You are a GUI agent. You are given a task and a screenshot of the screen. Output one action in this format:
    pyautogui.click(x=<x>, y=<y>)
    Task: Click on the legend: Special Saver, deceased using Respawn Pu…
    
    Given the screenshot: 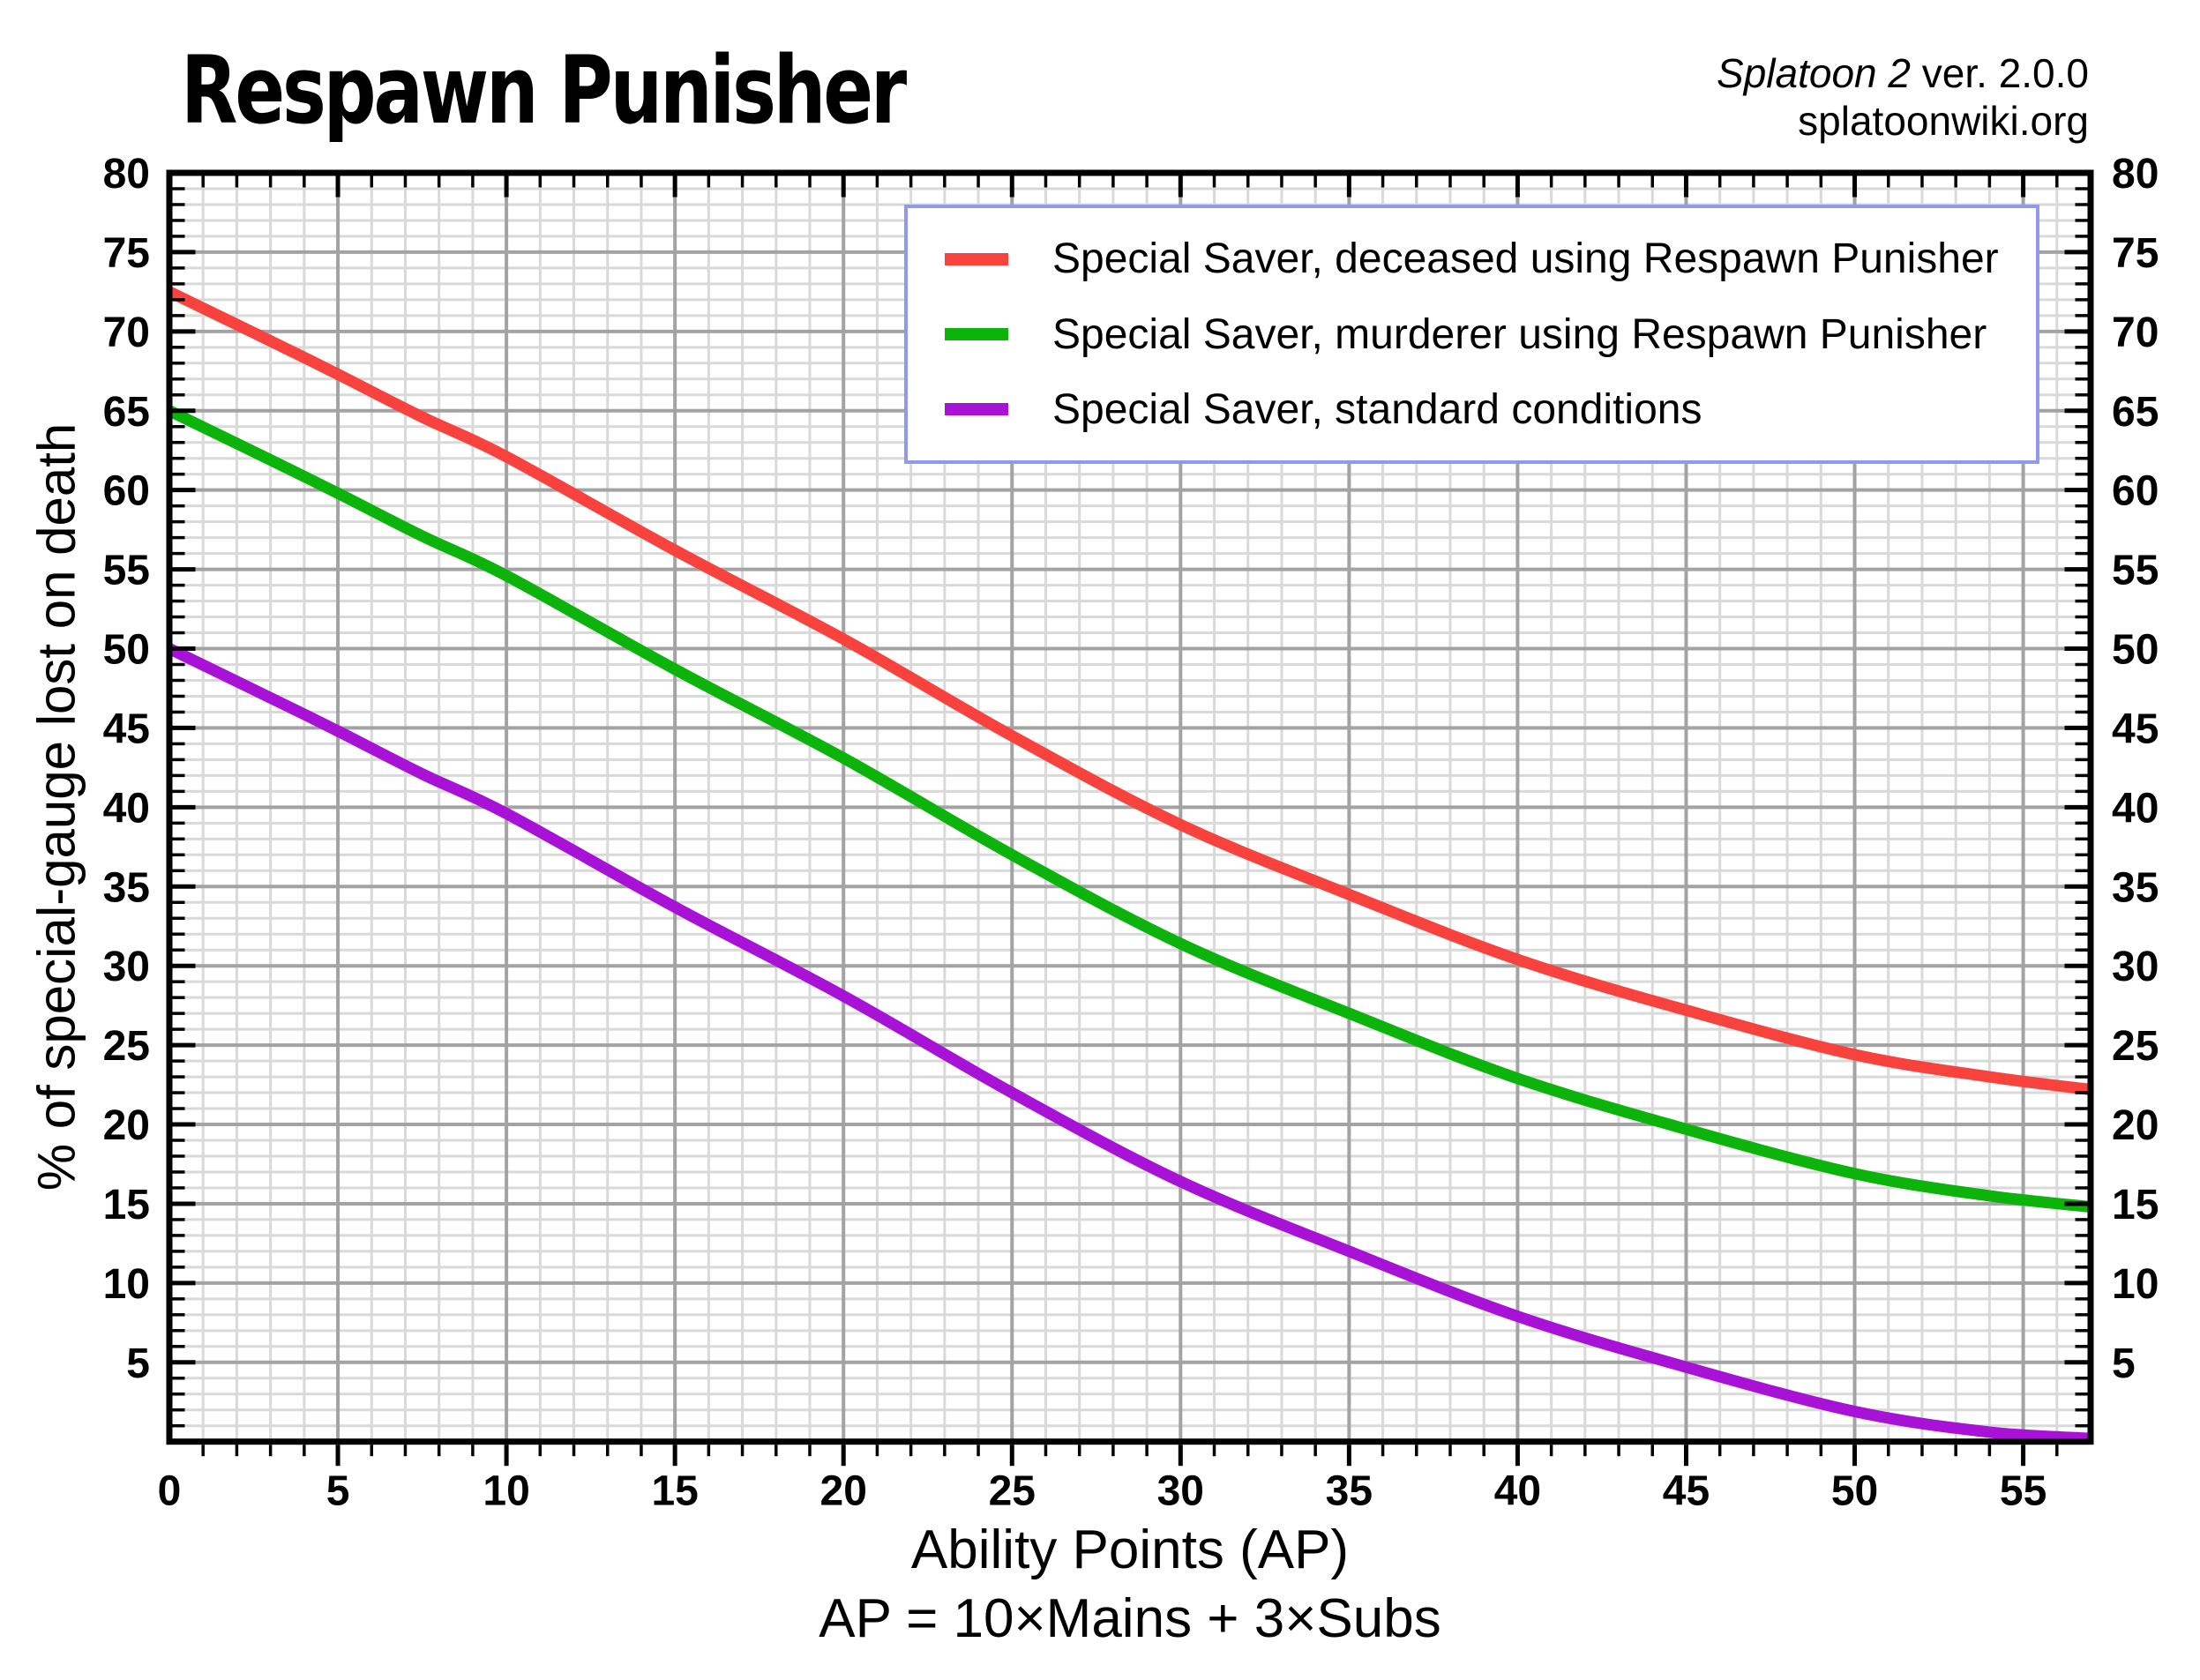 What is the action you would take?
    pyautogui.click(x=1471, y=334)
    